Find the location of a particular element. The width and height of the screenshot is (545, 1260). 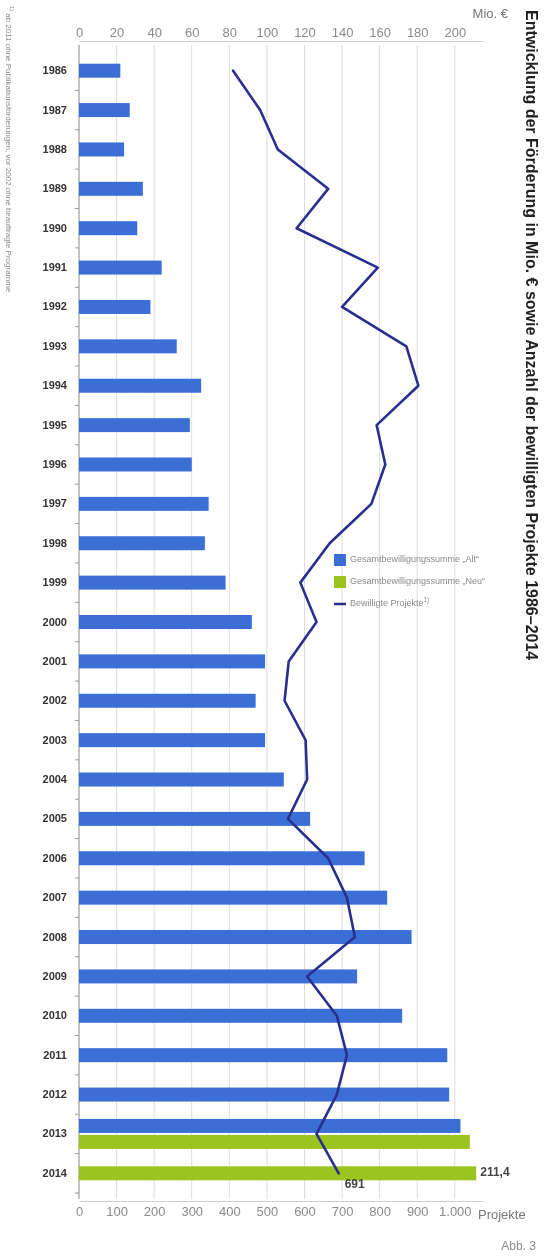

x-tick-label: 0 is located at coordinates (79, 32).